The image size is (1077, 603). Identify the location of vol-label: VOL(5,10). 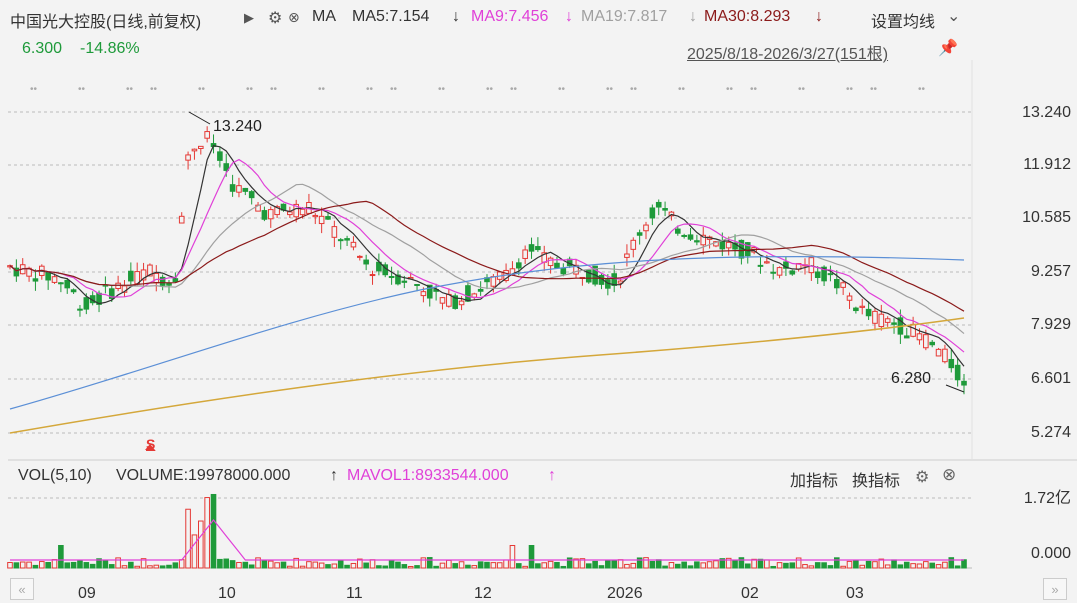
(55, 475).